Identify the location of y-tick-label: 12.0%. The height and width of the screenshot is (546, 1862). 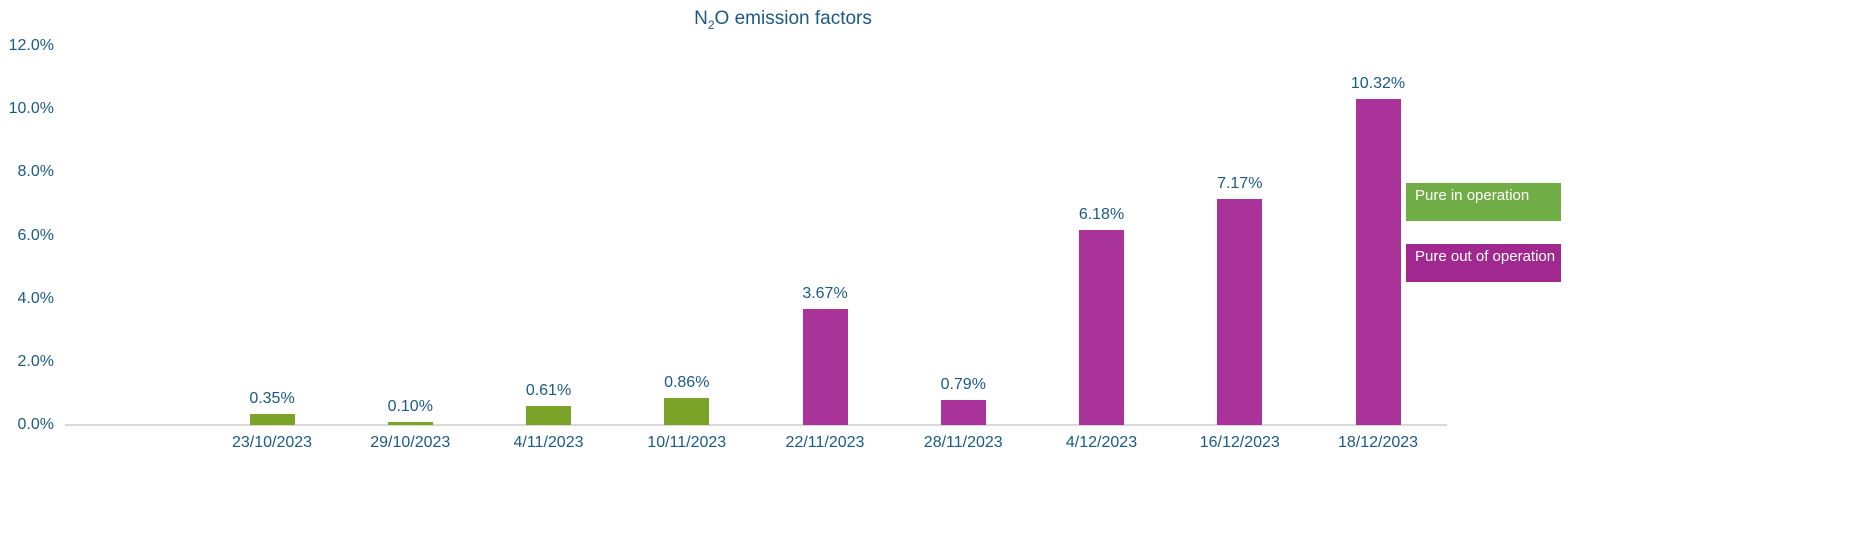
(31, 45).